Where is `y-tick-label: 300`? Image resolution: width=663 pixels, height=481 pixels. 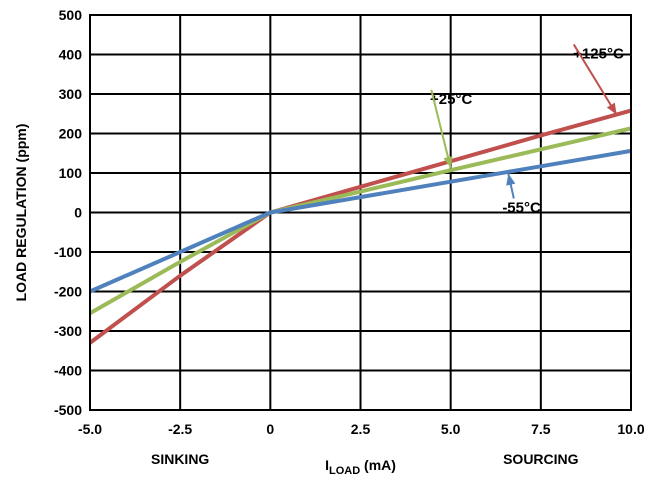 y-tick-label: 300 is located at coordinates (71, 94).